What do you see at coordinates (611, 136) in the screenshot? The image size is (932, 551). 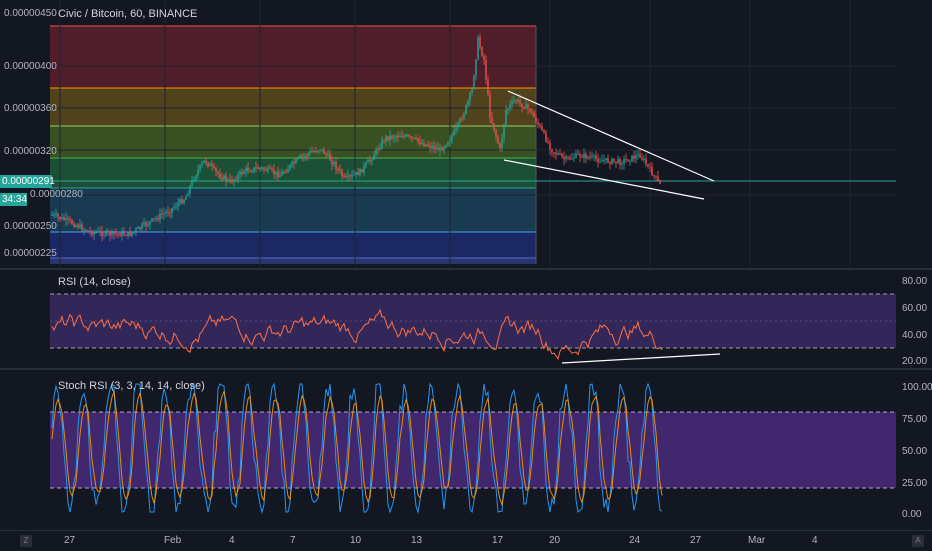 I see `wedge-upper-trendline` at bounding box center [611, 136].